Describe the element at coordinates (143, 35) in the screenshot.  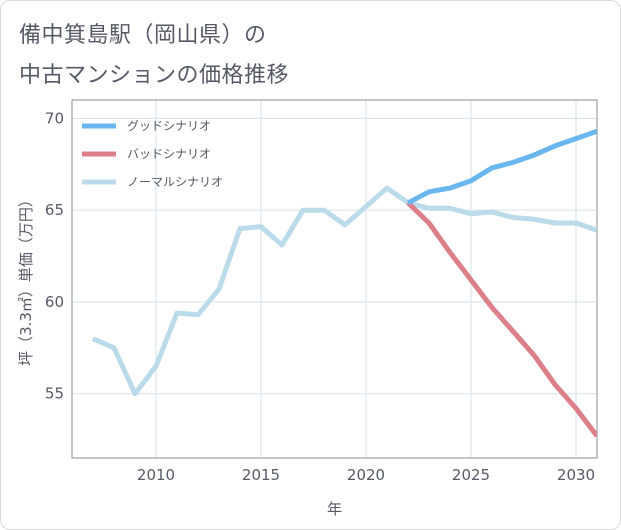
I see `page-title-line-1: 備中箕島駅（岡山県）の` at that location.